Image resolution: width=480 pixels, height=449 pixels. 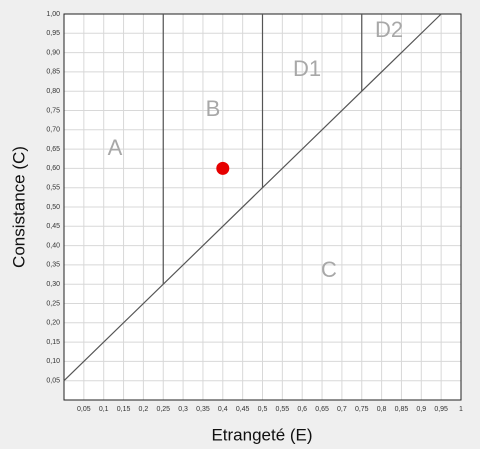 What do you see at coordinates (329, 269) in the screenshot?
I see `region-label: C` at bounding box center [329, 269].